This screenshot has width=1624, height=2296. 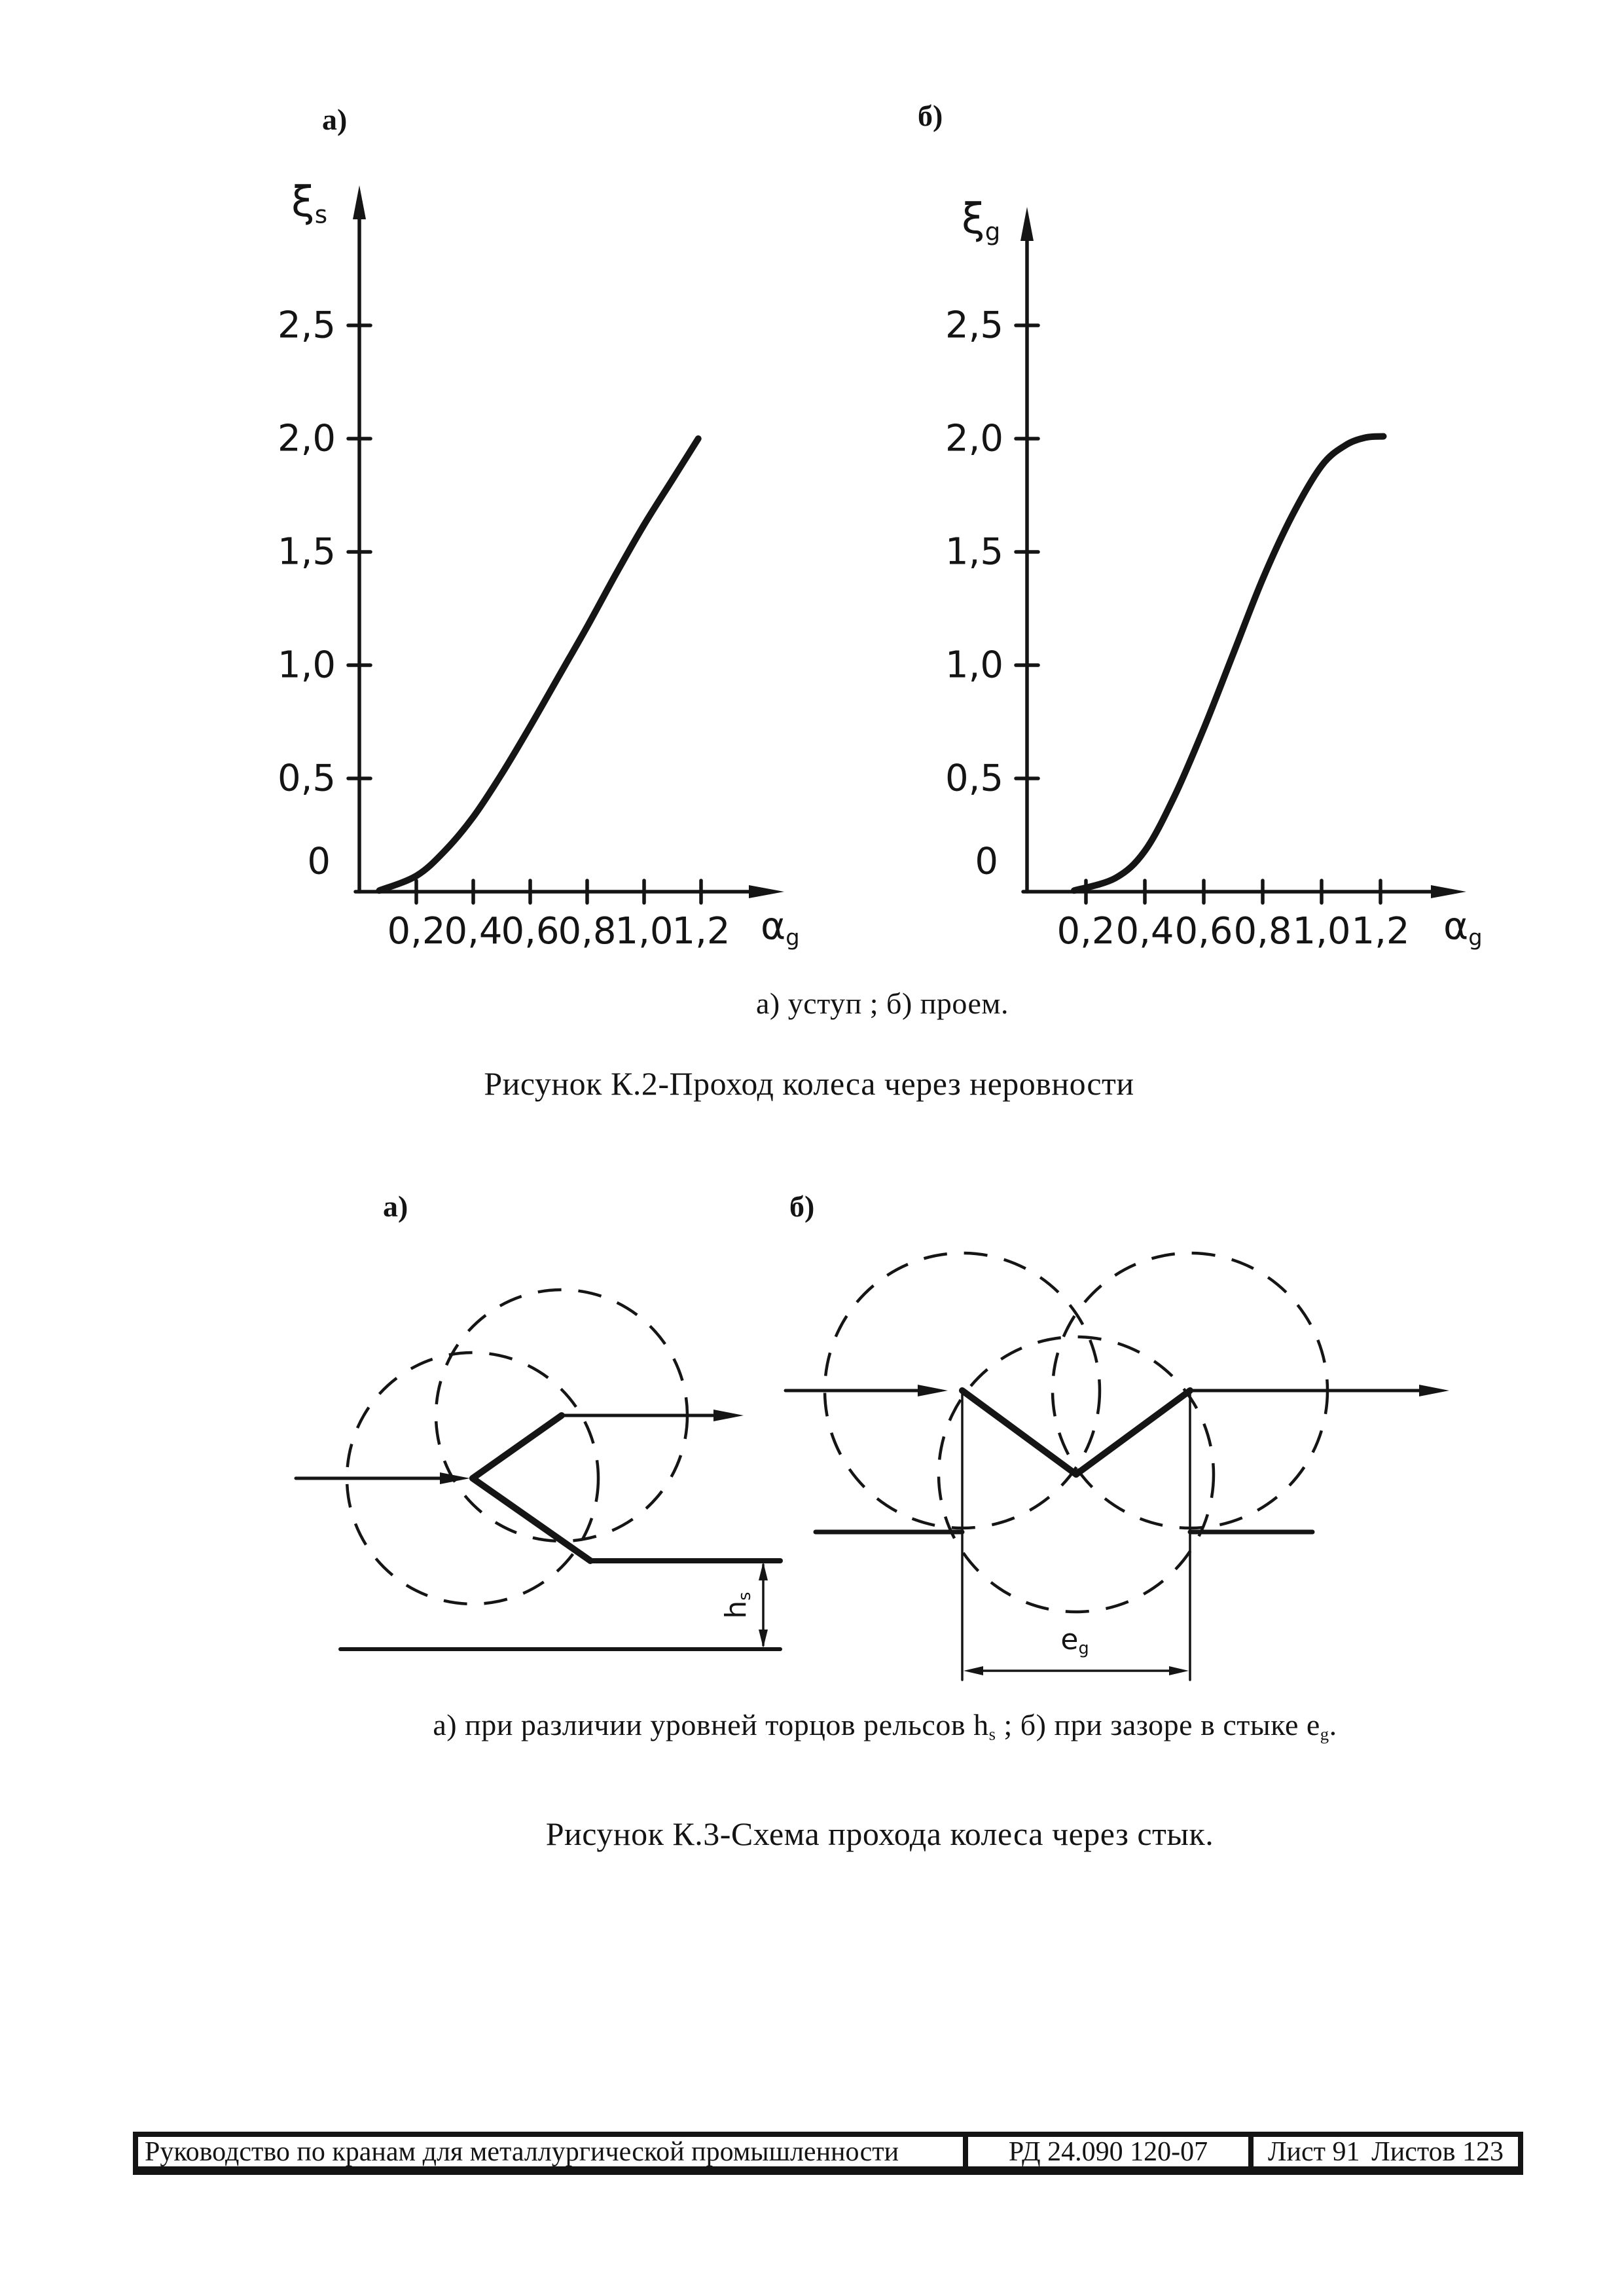 What do you see at coordinates (1111, 2151) in the screenshot?
I see `footer-document-number: РД 24.090 120-07` at bounding box center [1111, 2151].